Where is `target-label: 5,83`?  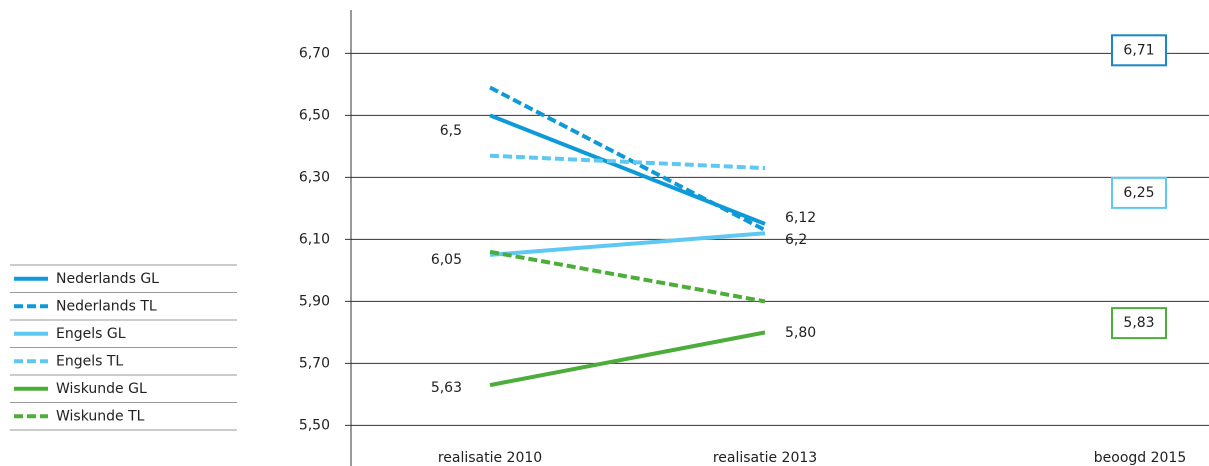 target-label: 5,83 is located at coordinates (1138, 323).